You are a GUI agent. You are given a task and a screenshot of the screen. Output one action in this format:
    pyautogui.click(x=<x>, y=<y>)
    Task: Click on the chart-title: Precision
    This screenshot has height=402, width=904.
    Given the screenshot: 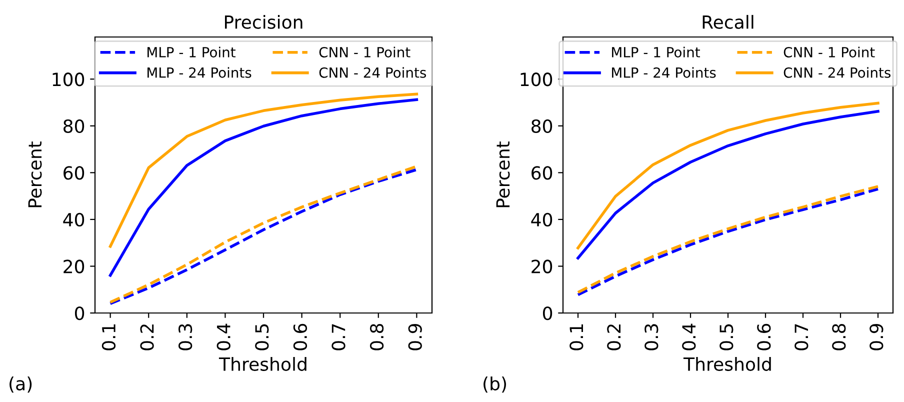 What is the action you would take?
    pyautogui.click(x=263, y=21)
    